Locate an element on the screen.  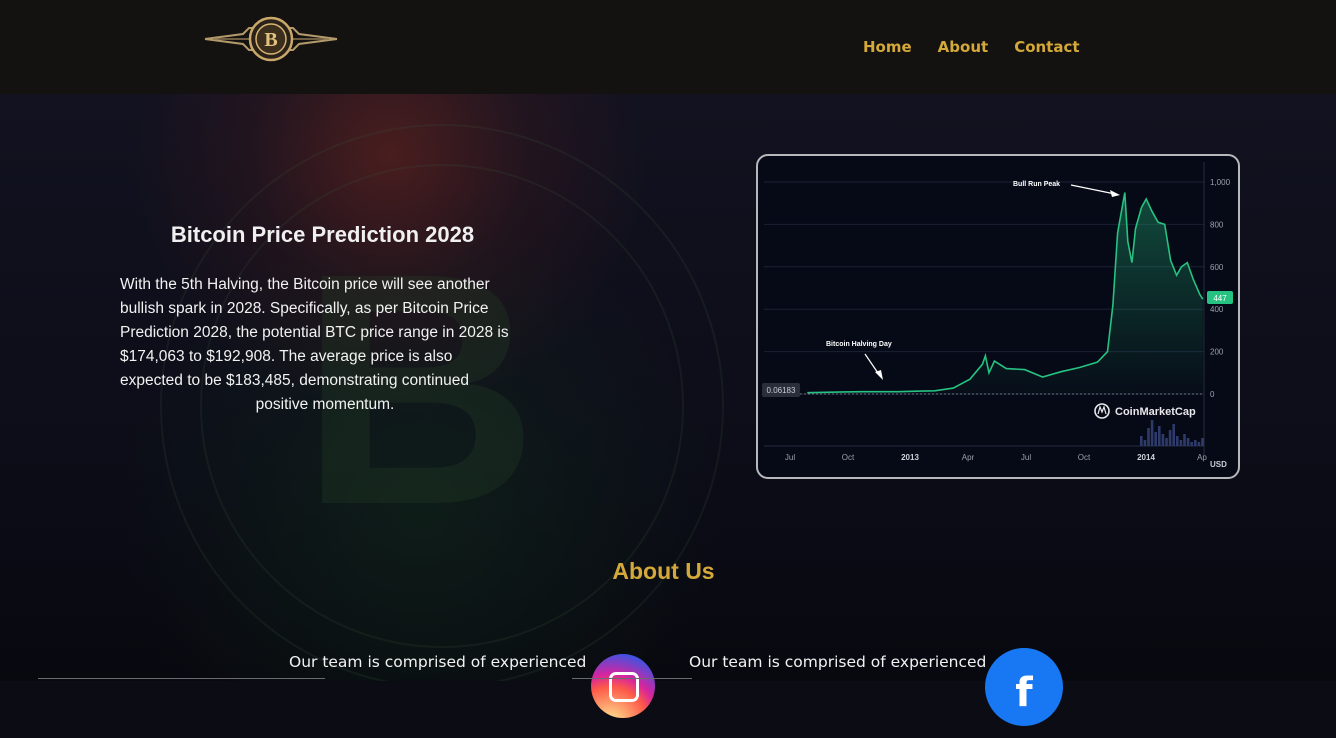
nav-contact-link: Contact is located at coordinates (1047, 47).